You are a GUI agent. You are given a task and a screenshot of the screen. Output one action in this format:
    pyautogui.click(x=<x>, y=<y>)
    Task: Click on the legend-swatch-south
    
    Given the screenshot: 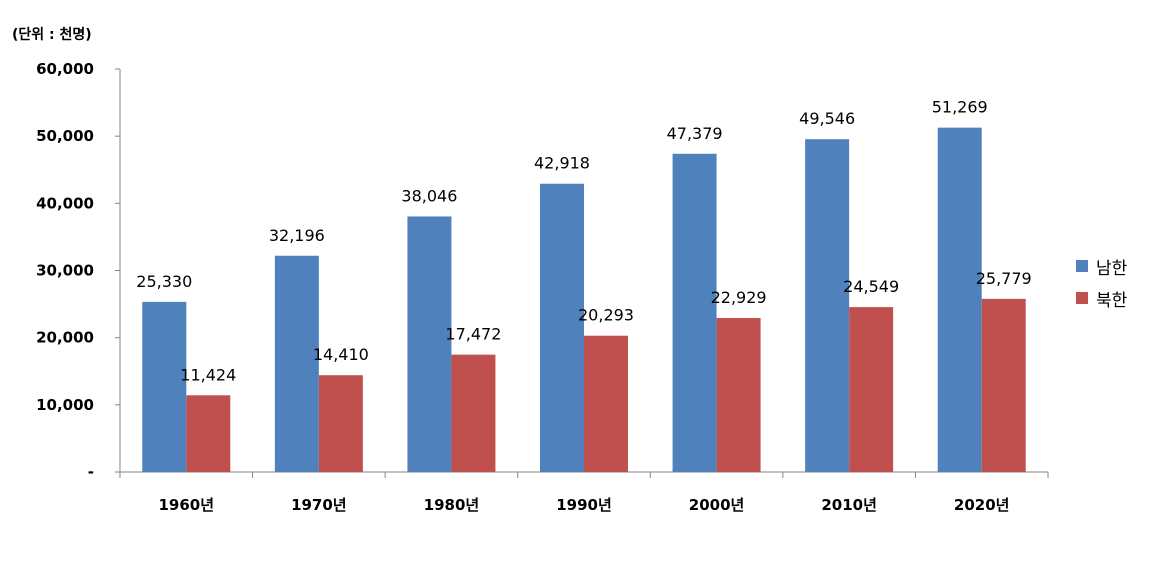 What is the action you would take?
    pyautogui.click(x=1082, y=266)
    